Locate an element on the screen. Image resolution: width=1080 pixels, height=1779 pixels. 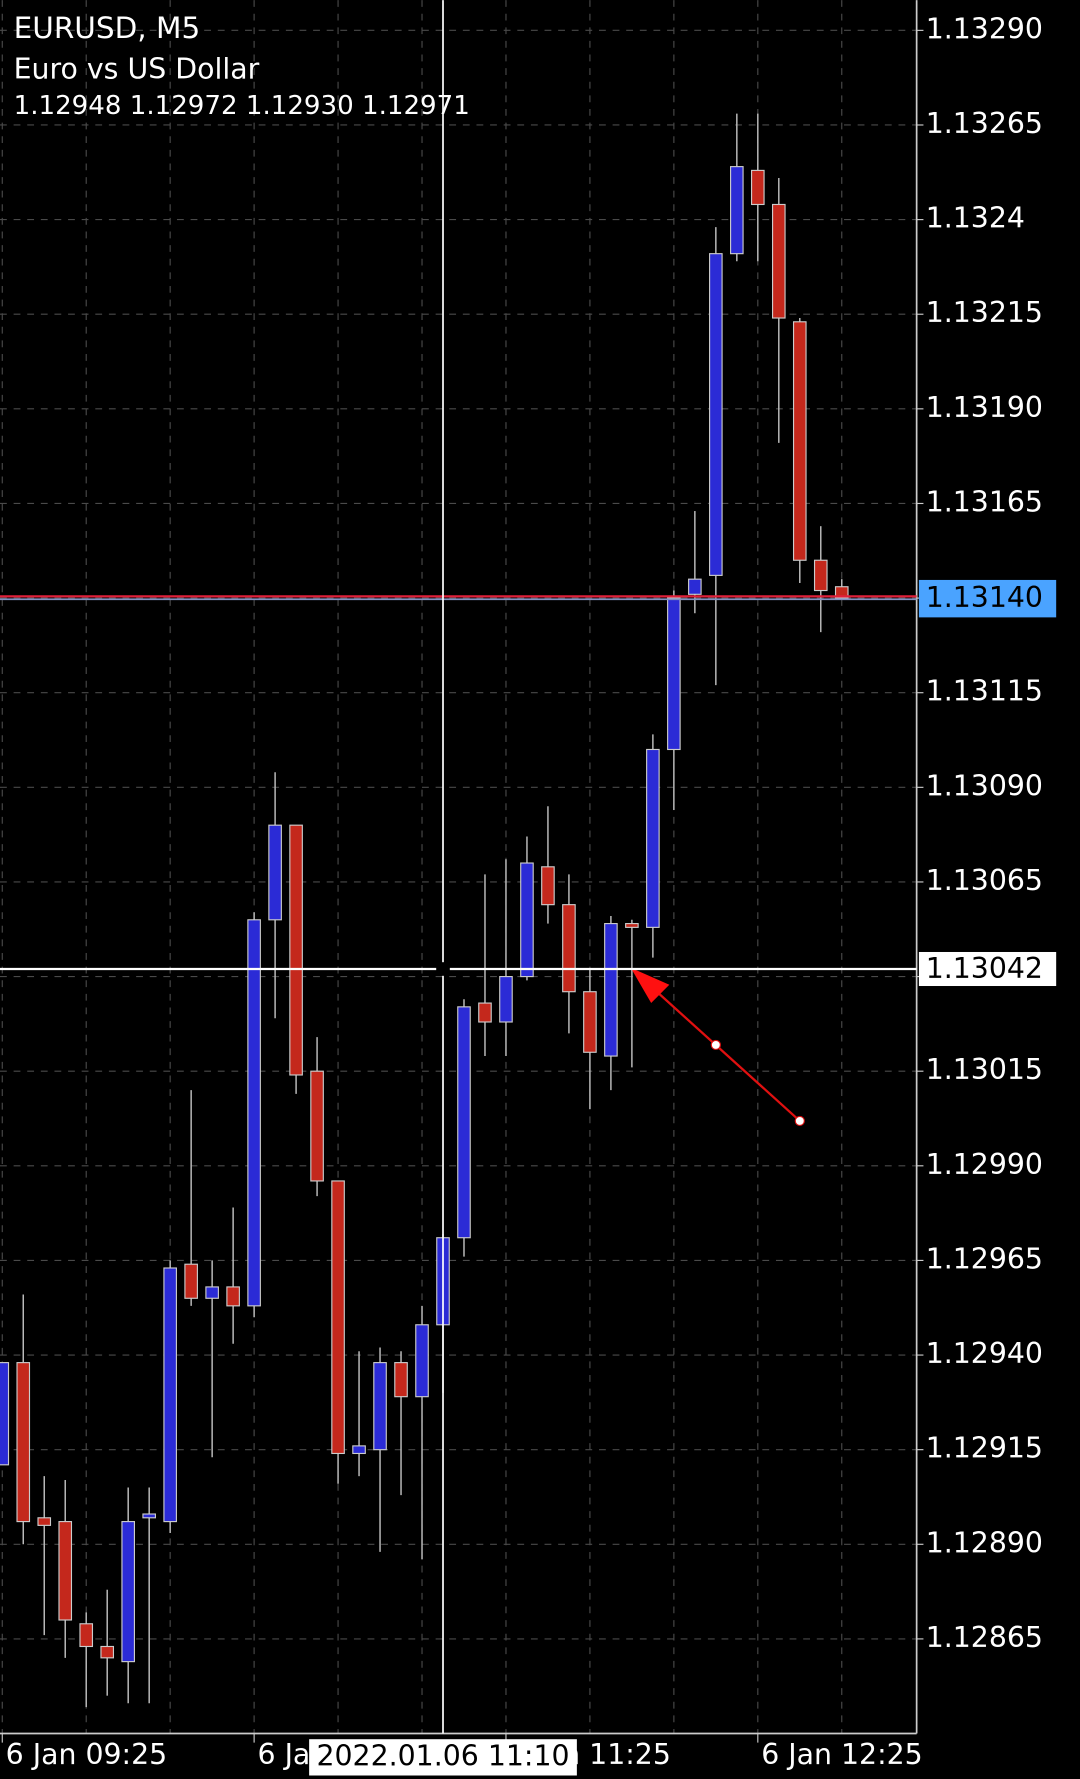
crosshair-time-box is located at coordinates (443, 1757).